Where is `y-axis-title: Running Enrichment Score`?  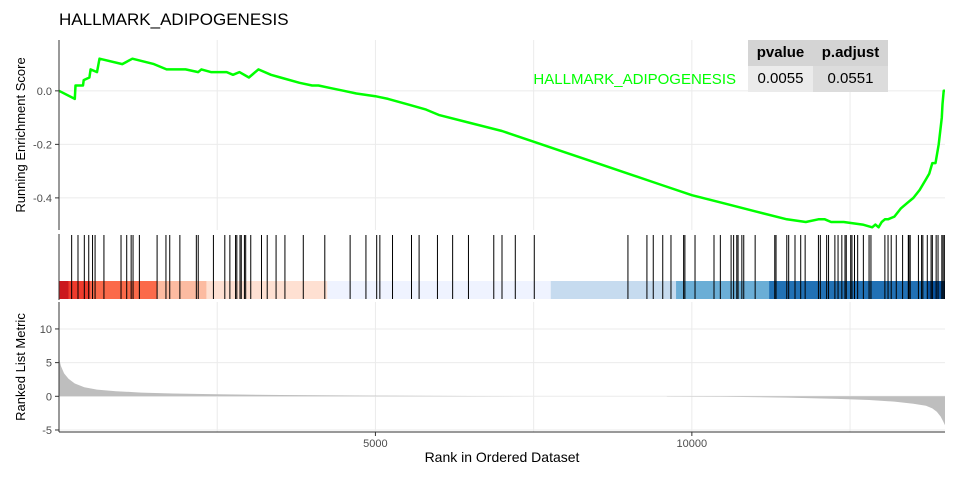 y-axis-title: Running Enrichment Score is located at coordinates (20, 134).